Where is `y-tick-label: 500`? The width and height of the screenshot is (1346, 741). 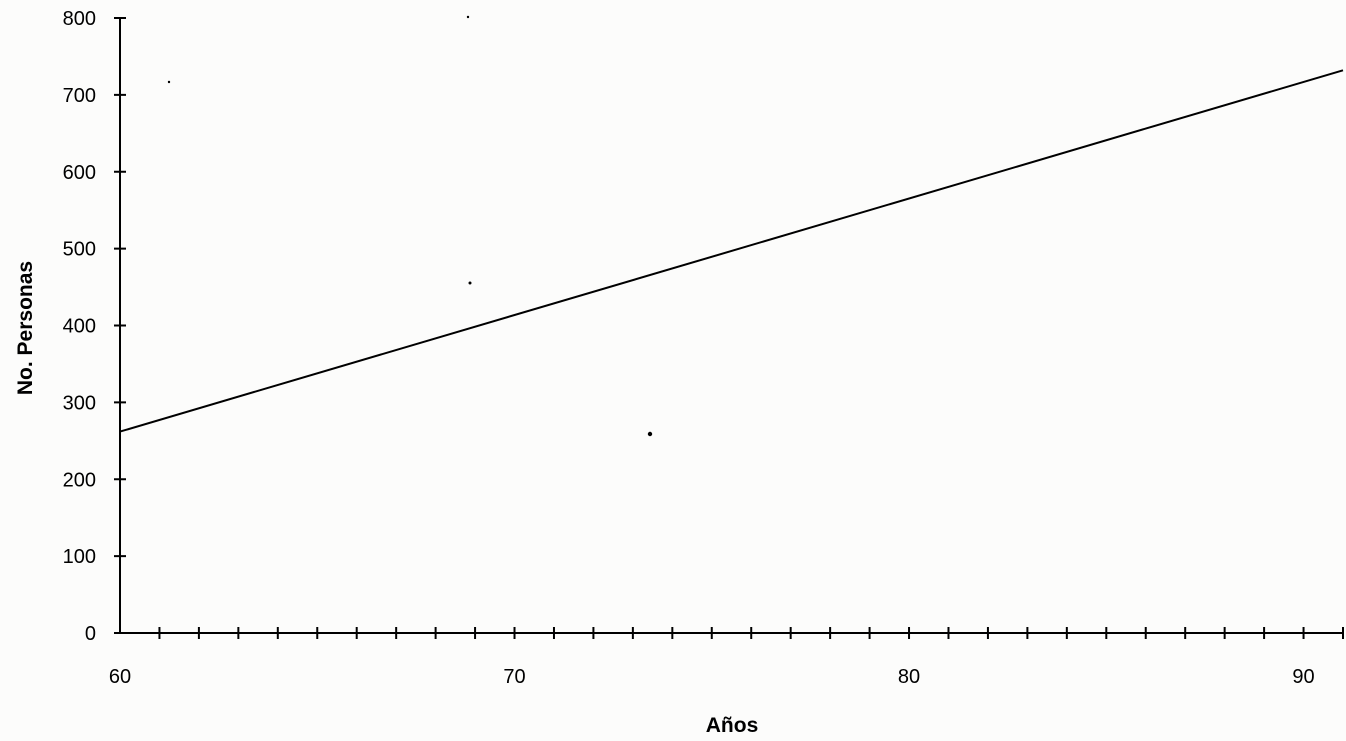
y-tick-label: 500 is located at coordinates (79, 250).